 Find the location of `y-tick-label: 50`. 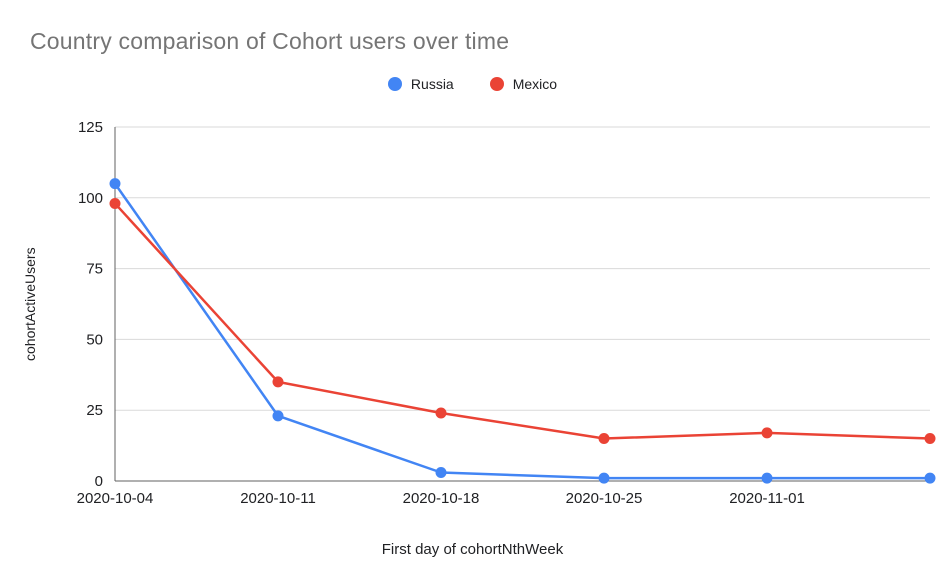

y-tick-label: 50 is located at coordinates (94, 339).